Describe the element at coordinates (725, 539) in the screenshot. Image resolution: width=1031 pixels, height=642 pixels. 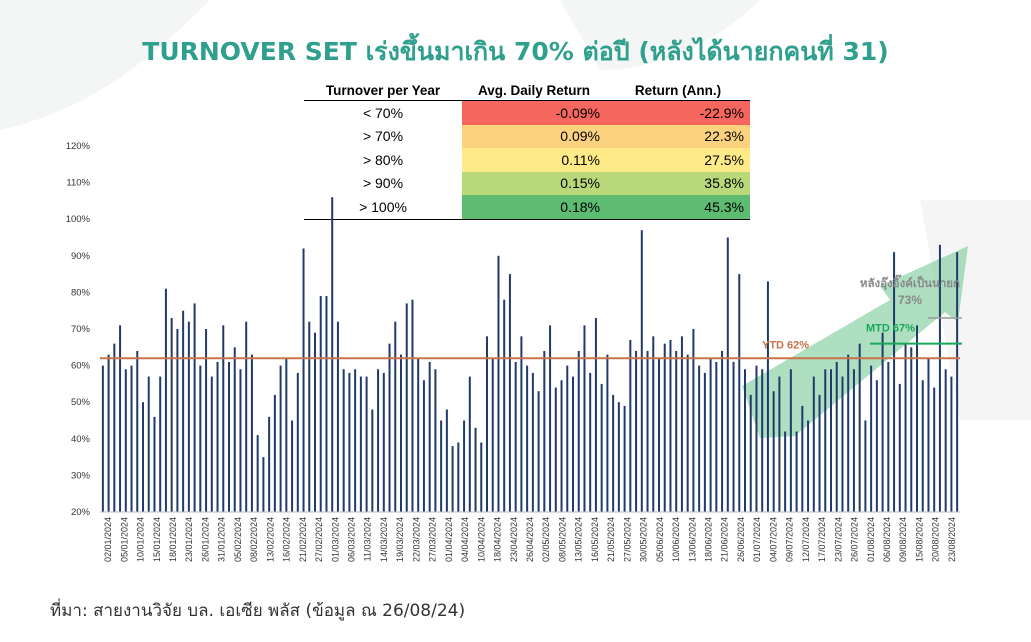
I see `x-tick-label: 21/06/2024` at that location.